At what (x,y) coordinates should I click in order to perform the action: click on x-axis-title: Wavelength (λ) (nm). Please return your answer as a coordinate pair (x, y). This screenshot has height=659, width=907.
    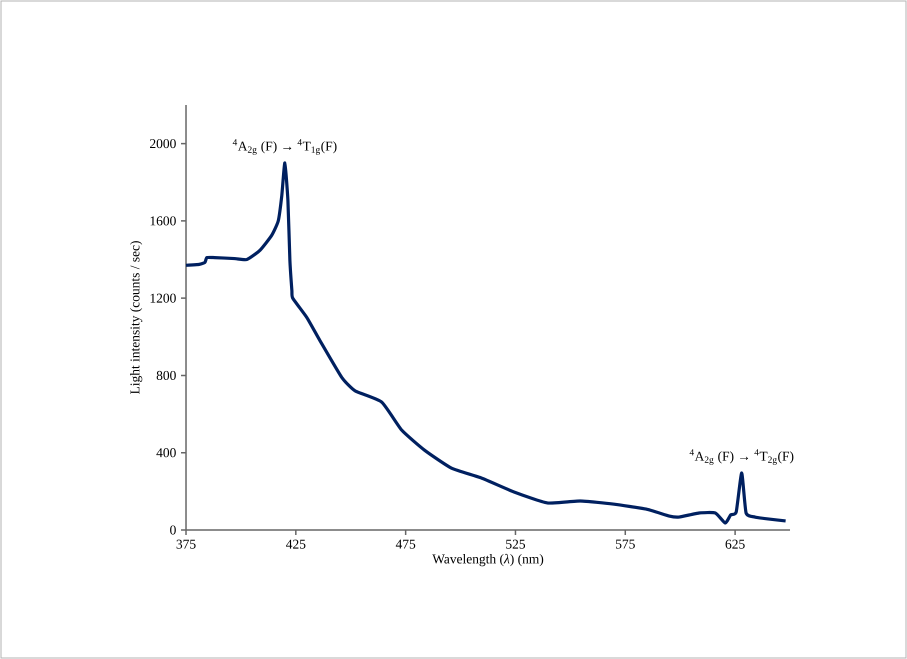
    Looking at the image, I should click on (488, 560).